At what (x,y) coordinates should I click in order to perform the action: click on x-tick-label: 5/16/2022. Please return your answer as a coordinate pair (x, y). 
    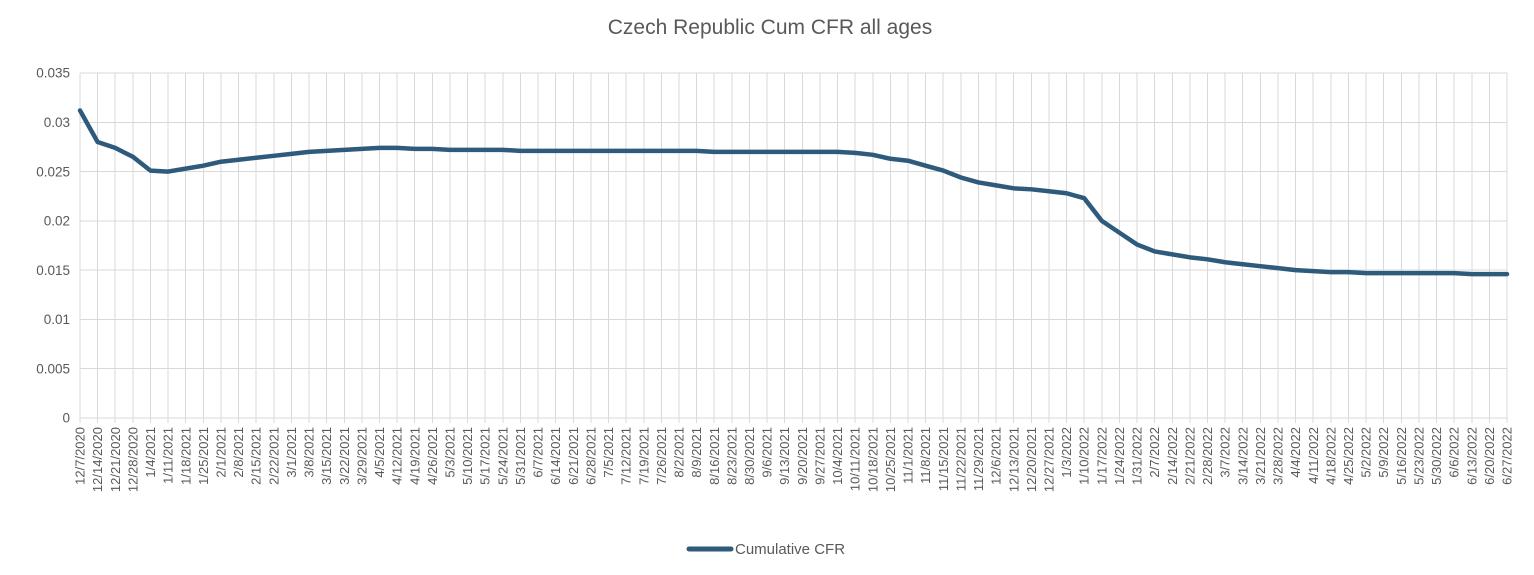
    Looking at the image, I should click on (1401, 456).